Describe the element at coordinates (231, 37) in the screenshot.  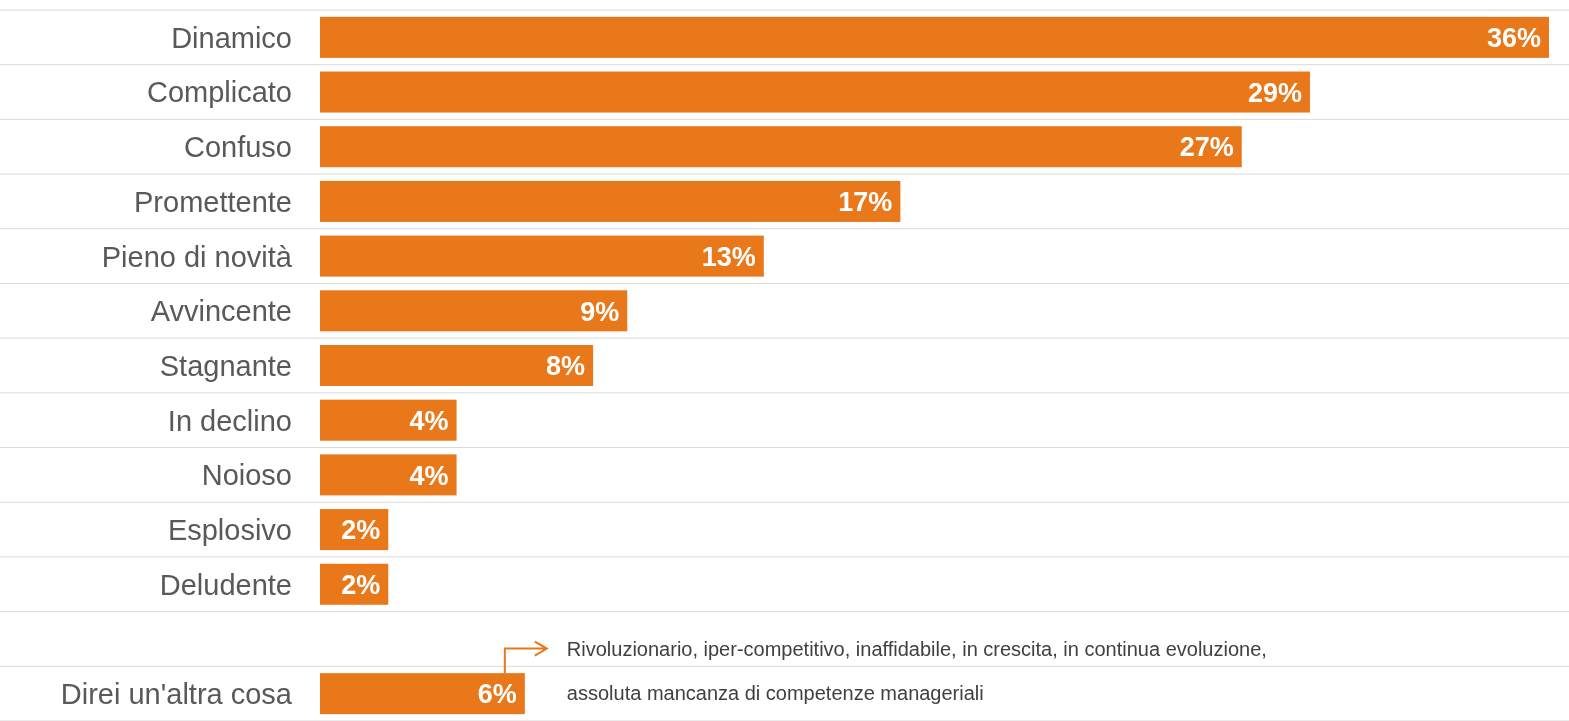
I see `y-tick-label: Dinamico` at that location.